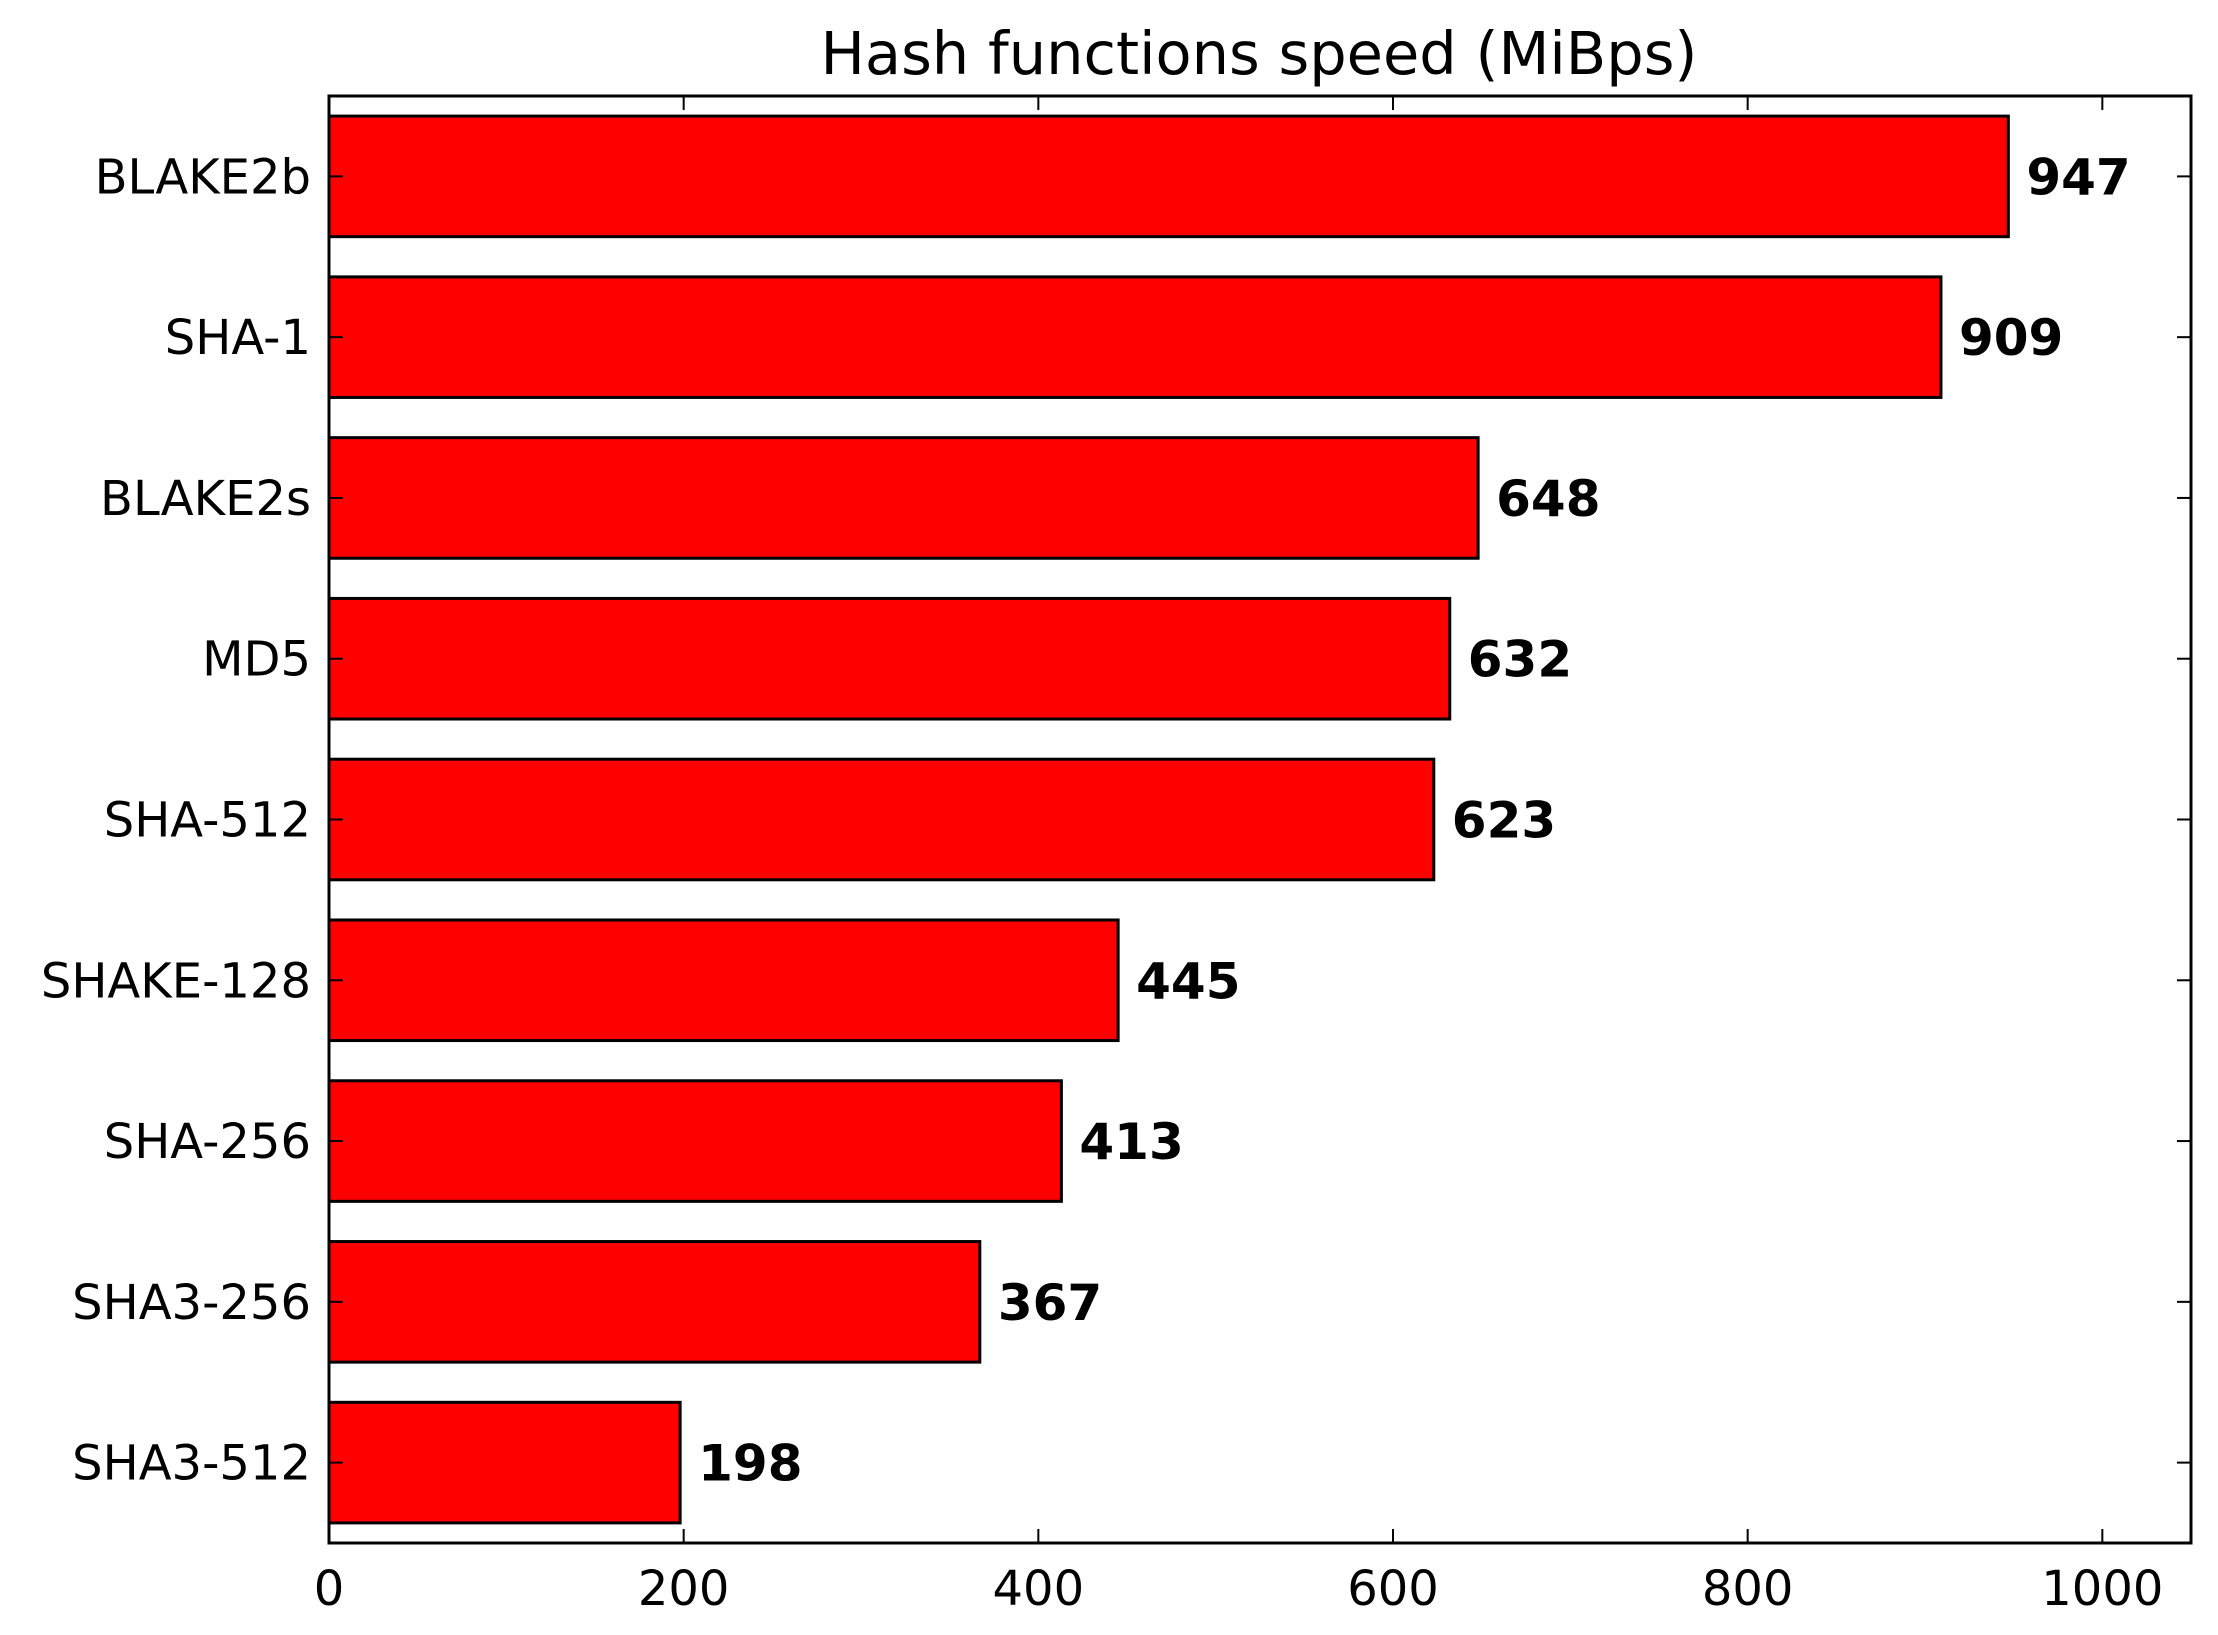 The height and width of the screenshot is (1635, 2218). I want to click on x-tick-label-800: 800, so click(1748, 1589).